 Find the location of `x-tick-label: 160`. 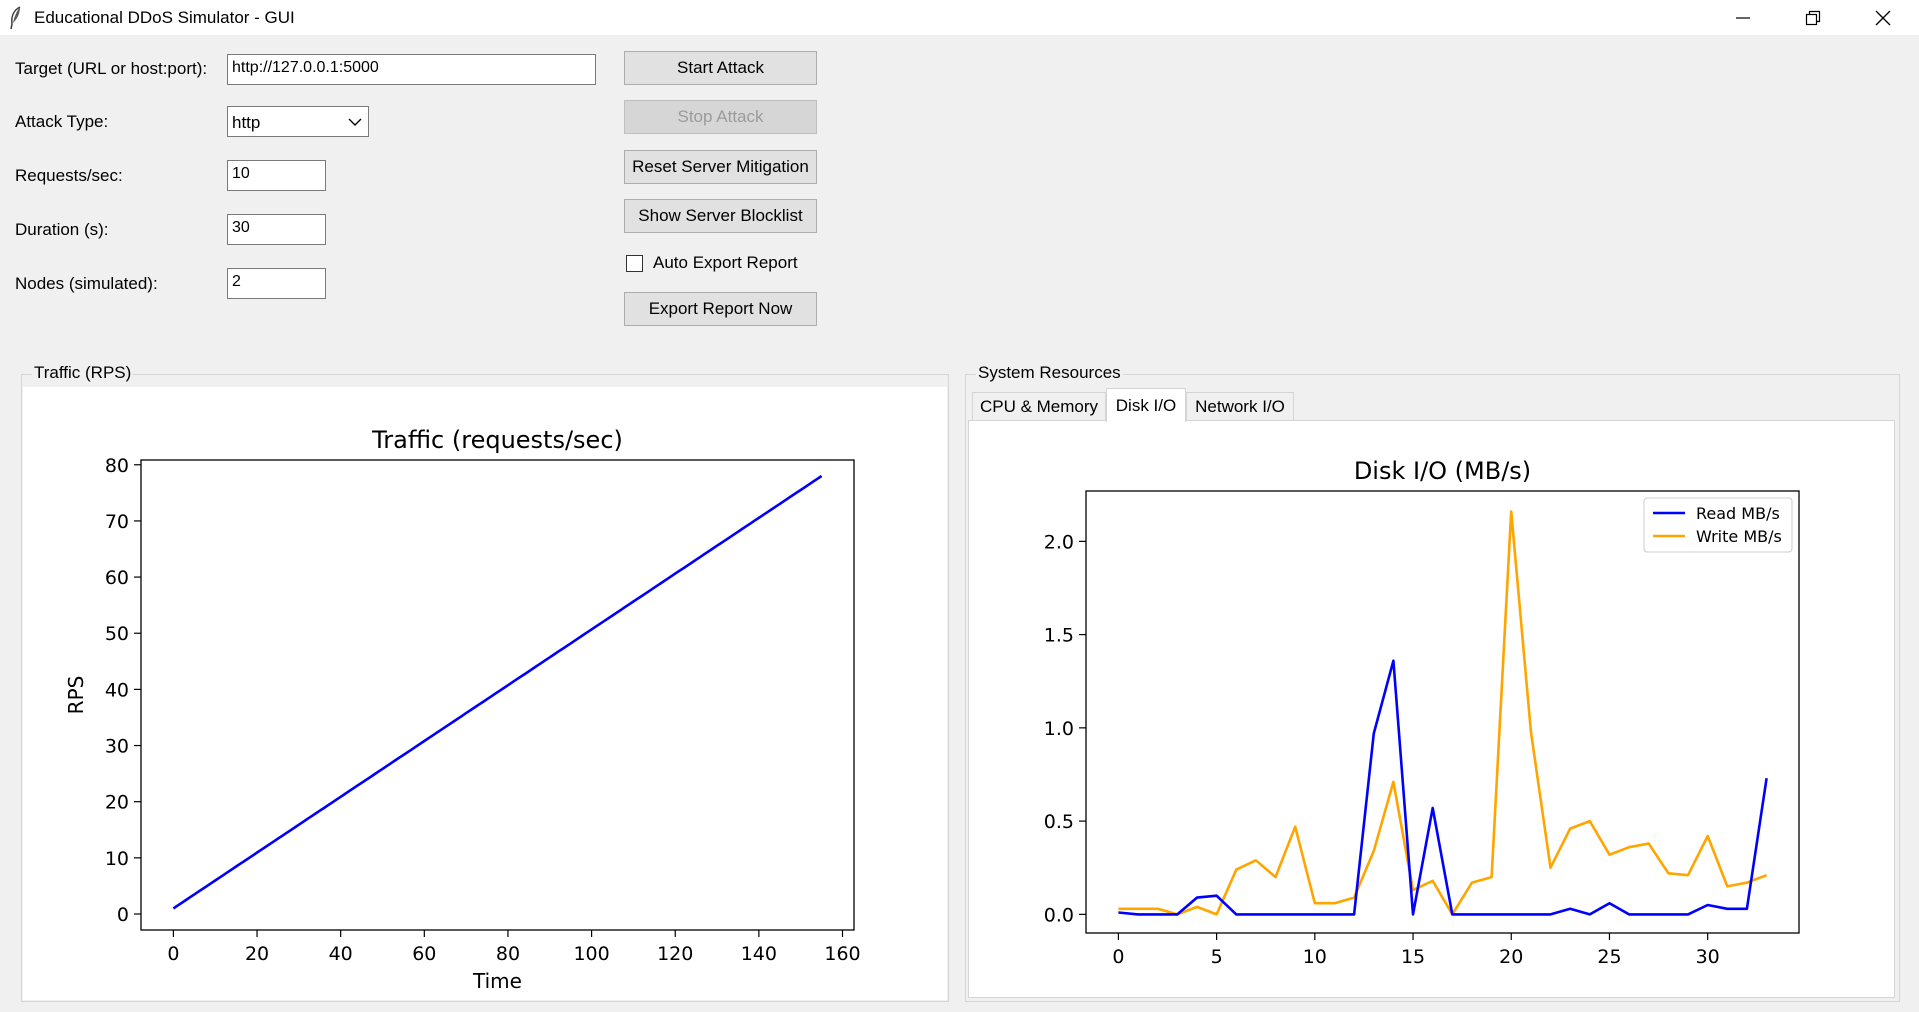

x-tick-label: 160 is located at coordinates (842, 954).